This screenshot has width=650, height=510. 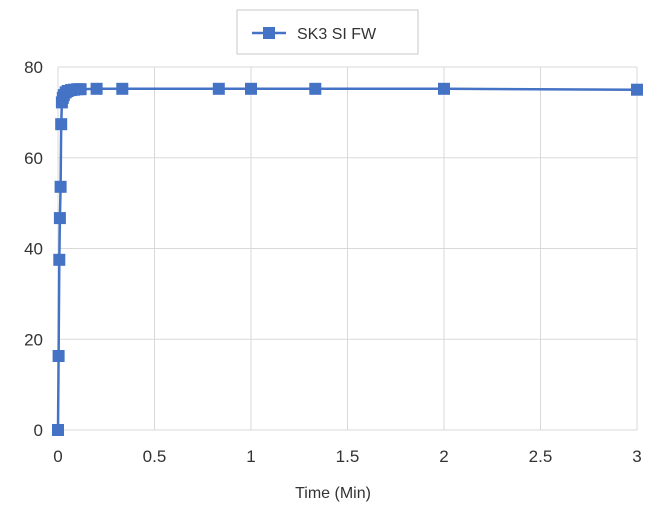 What do you see at coordinates (33, 67) in the screenshot?
I see `y-tick-label: 80` at bounding box center [33, 67].